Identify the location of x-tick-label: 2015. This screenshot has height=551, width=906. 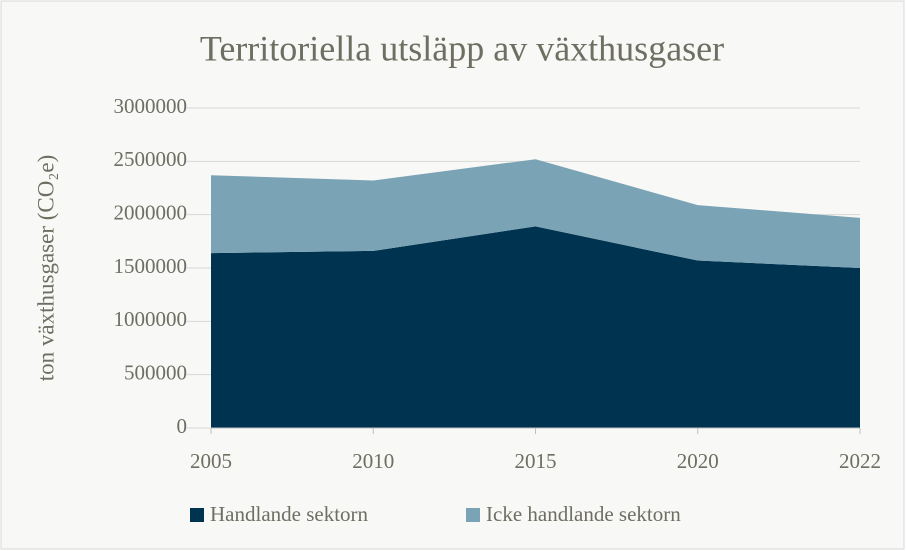
(536, 461).